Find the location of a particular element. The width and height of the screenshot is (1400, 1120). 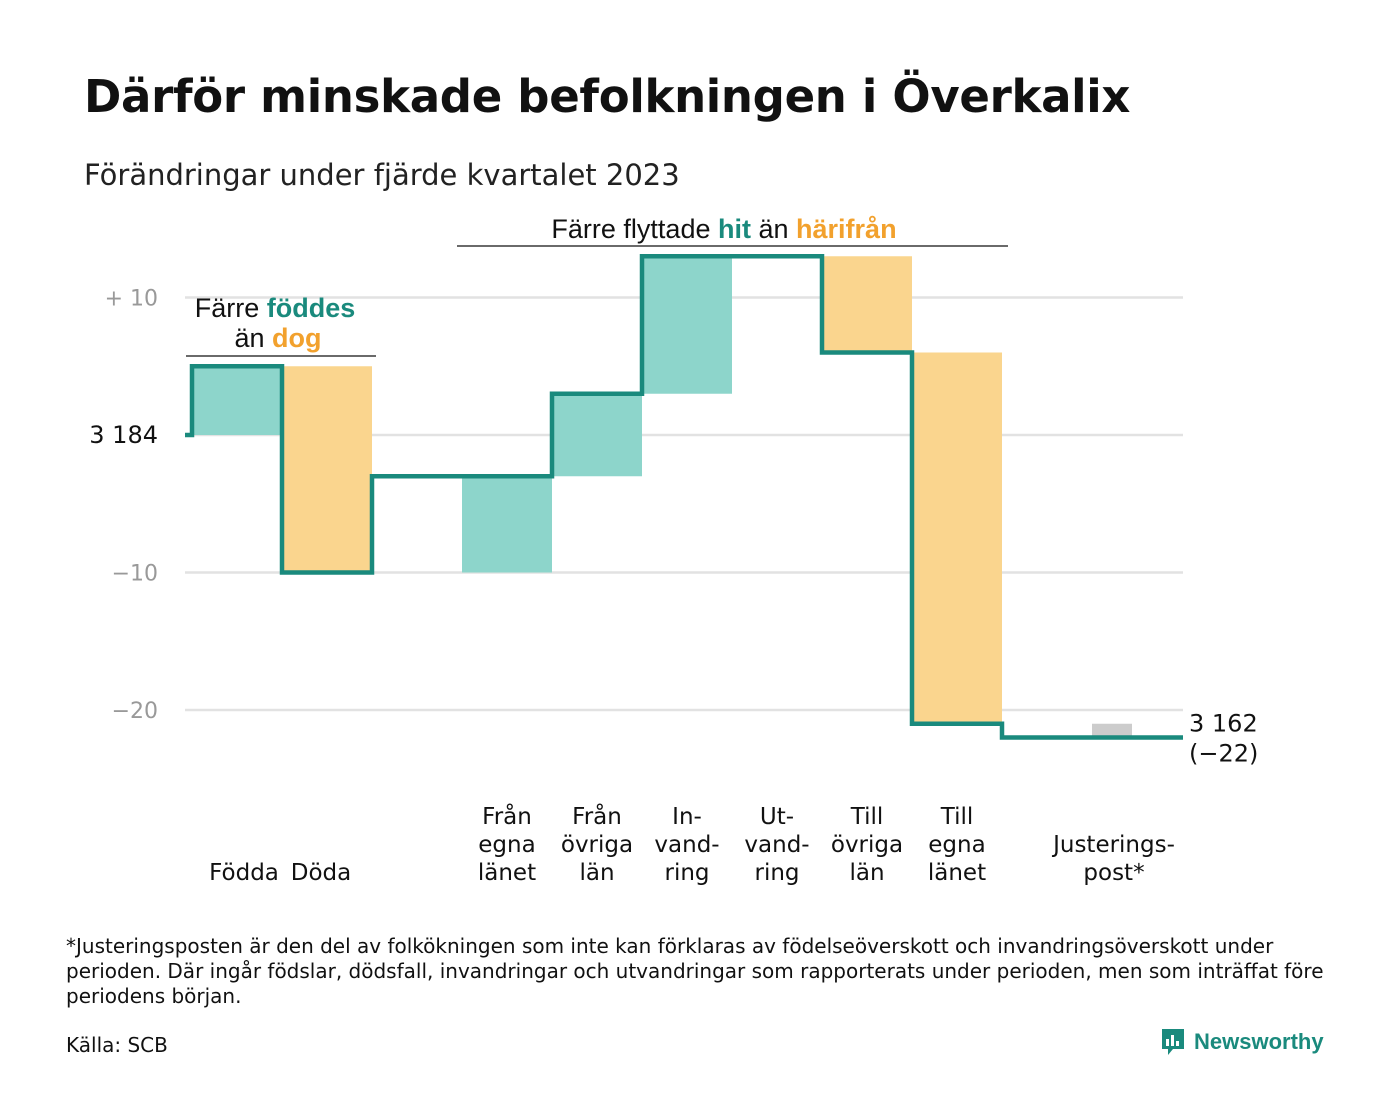

annotation-text: Färre flyttade is located at coordinates (634, 229).